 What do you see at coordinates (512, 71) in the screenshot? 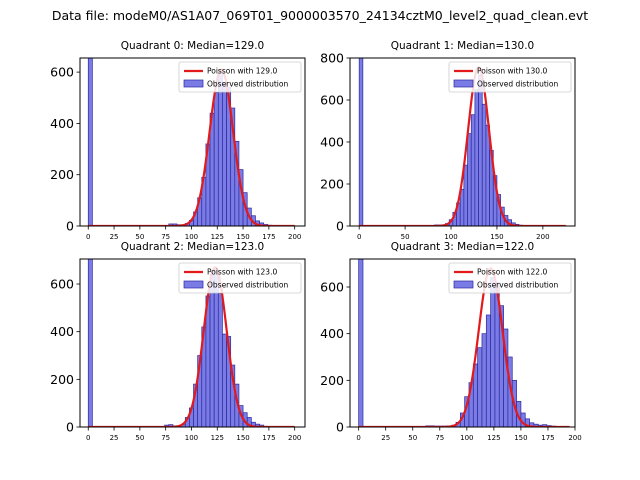
I see `legend-poisson-label: Poisson with 130.0` at bounding box center [512, 71].